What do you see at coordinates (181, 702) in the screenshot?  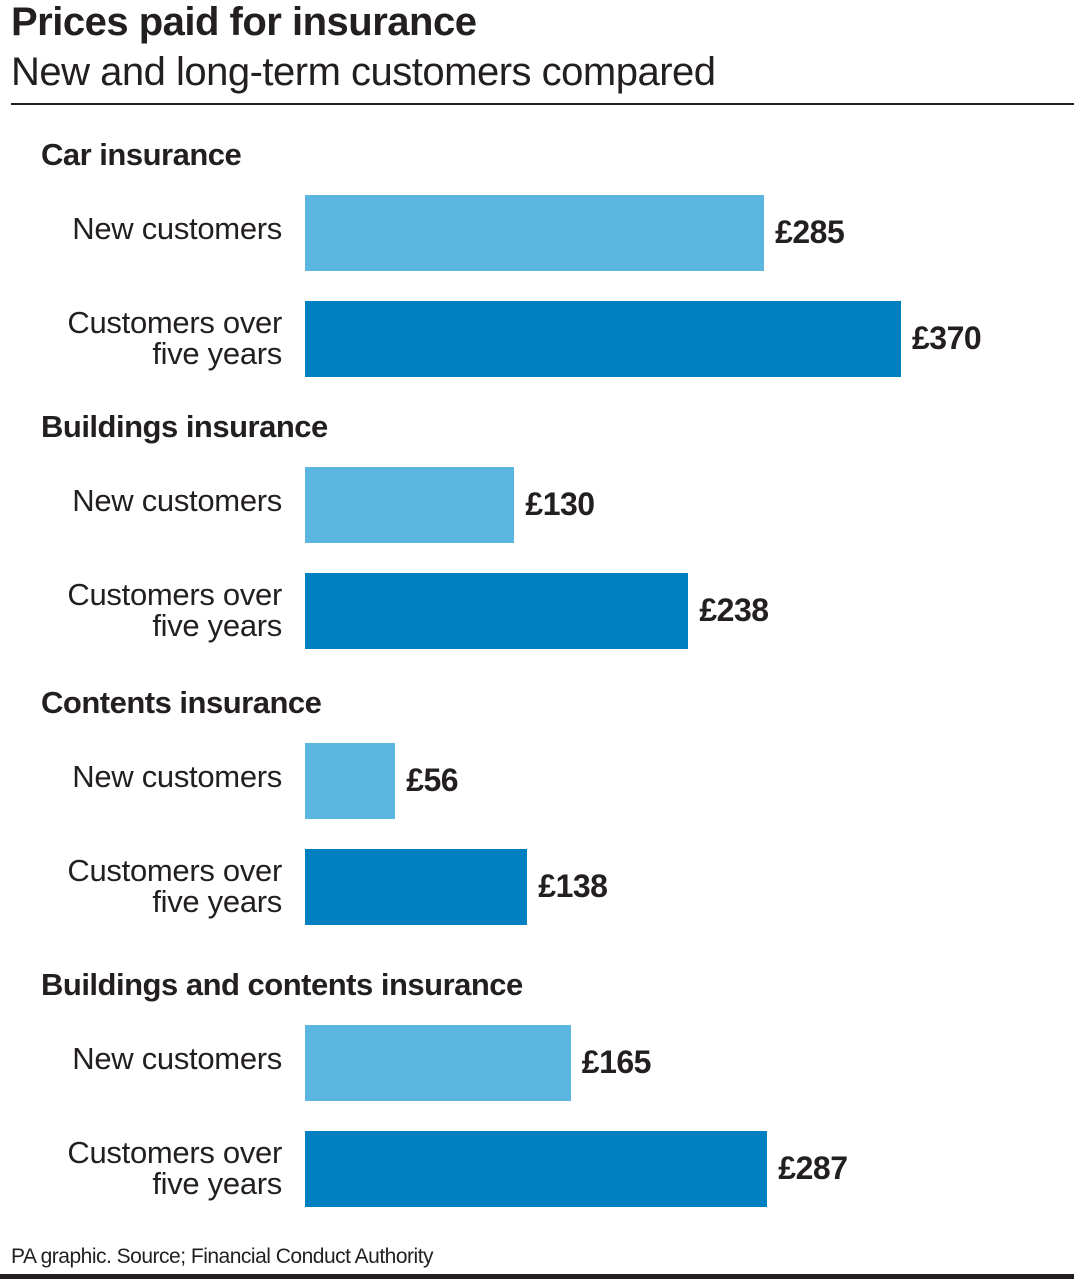 I see `group-title: Contents insurance` at bounding box center [181, 702].